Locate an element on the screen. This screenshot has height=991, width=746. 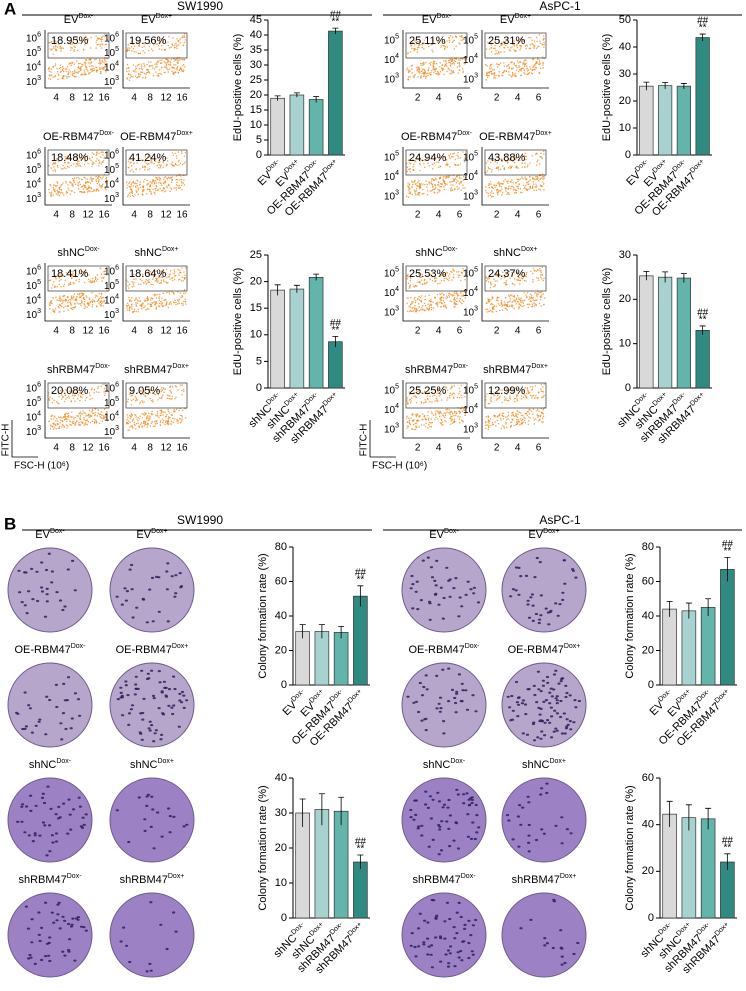
plot-label-base: EV is located at coordinates (148, 20).